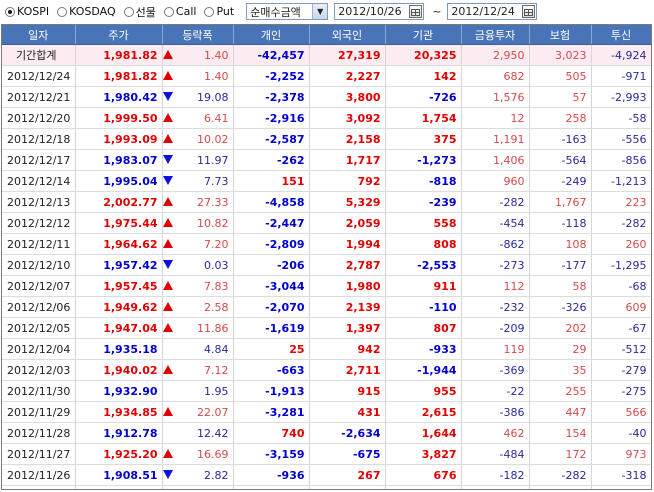 The image size is (654, 492). What do you see at coordinates (119, 118) in the screenshot?
I see `price-cell: 1,999.50` at bounding box center [119, 118].